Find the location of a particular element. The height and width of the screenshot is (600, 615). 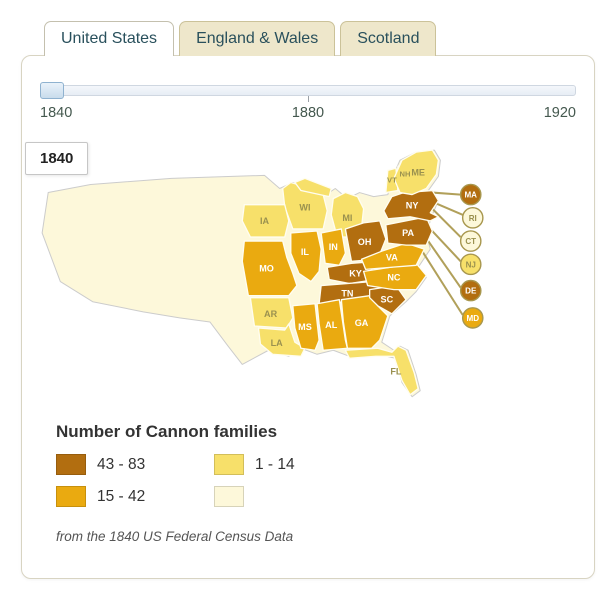

slider-label-1920: 1920 is located at coordinates (559, 113).